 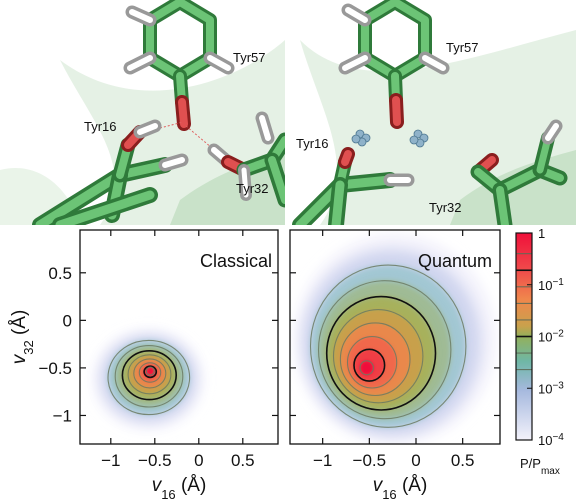 I want to click on y-ticks-quantum, so click(x=395, y=344).